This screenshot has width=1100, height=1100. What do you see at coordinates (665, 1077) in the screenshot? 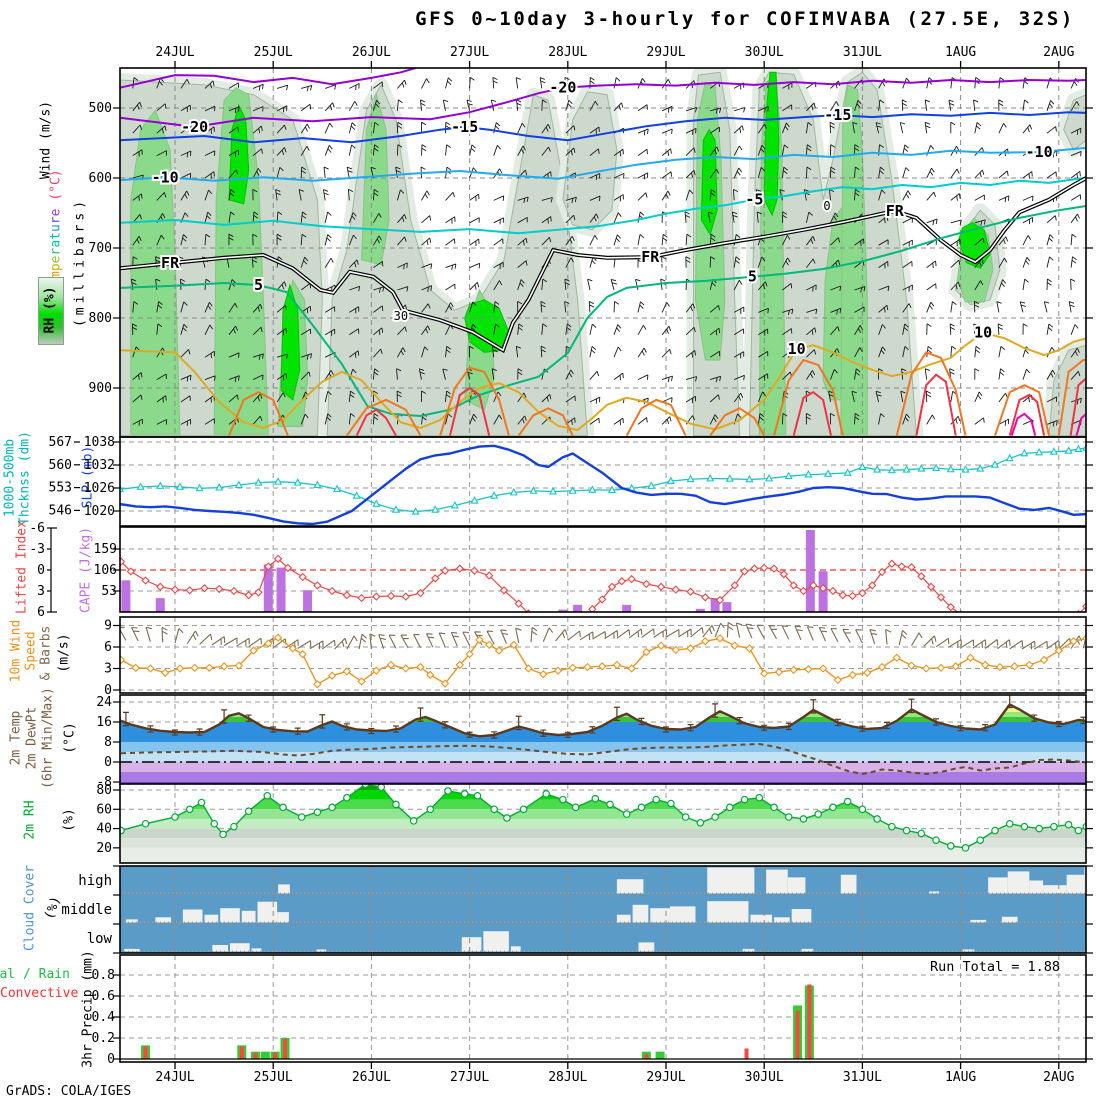
I see `svg-text: 29JUL` at bounding box center [665, 1077].